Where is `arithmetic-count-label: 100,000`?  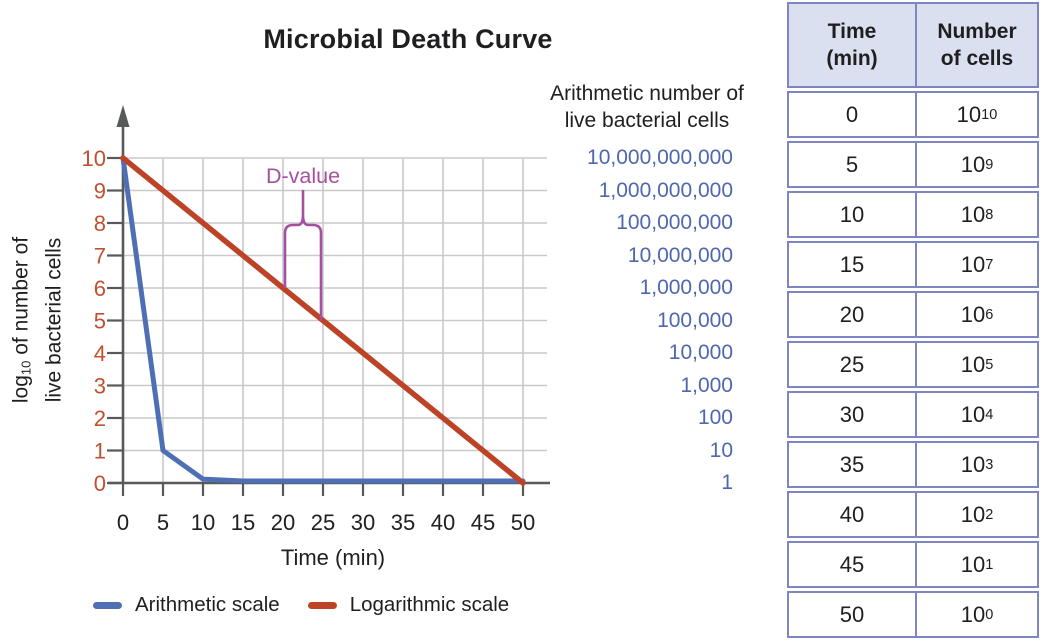
arithmetic-count-label: 100,000 is located at coordinates (695, 320).